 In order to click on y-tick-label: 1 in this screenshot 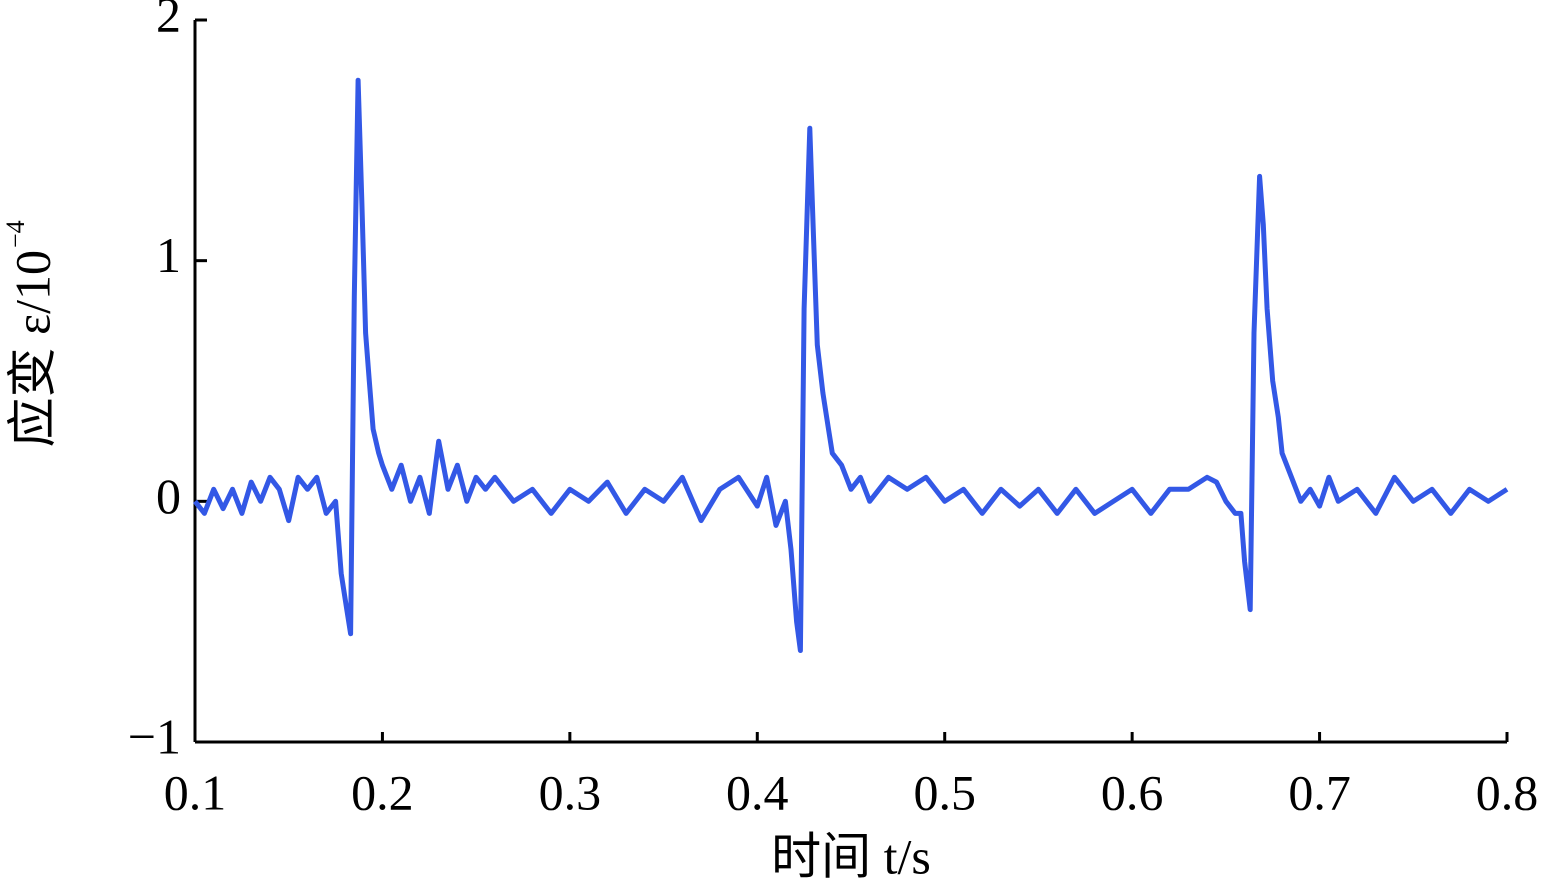, I will do `click(168, 255)`.